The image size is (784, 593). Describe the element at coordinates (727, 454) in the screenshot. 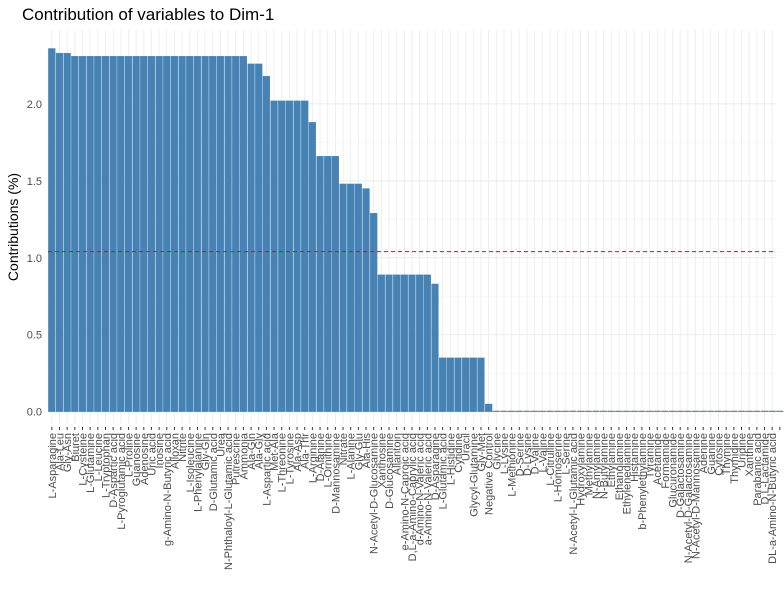

I see `x-tick-label: Thymine` at that location.